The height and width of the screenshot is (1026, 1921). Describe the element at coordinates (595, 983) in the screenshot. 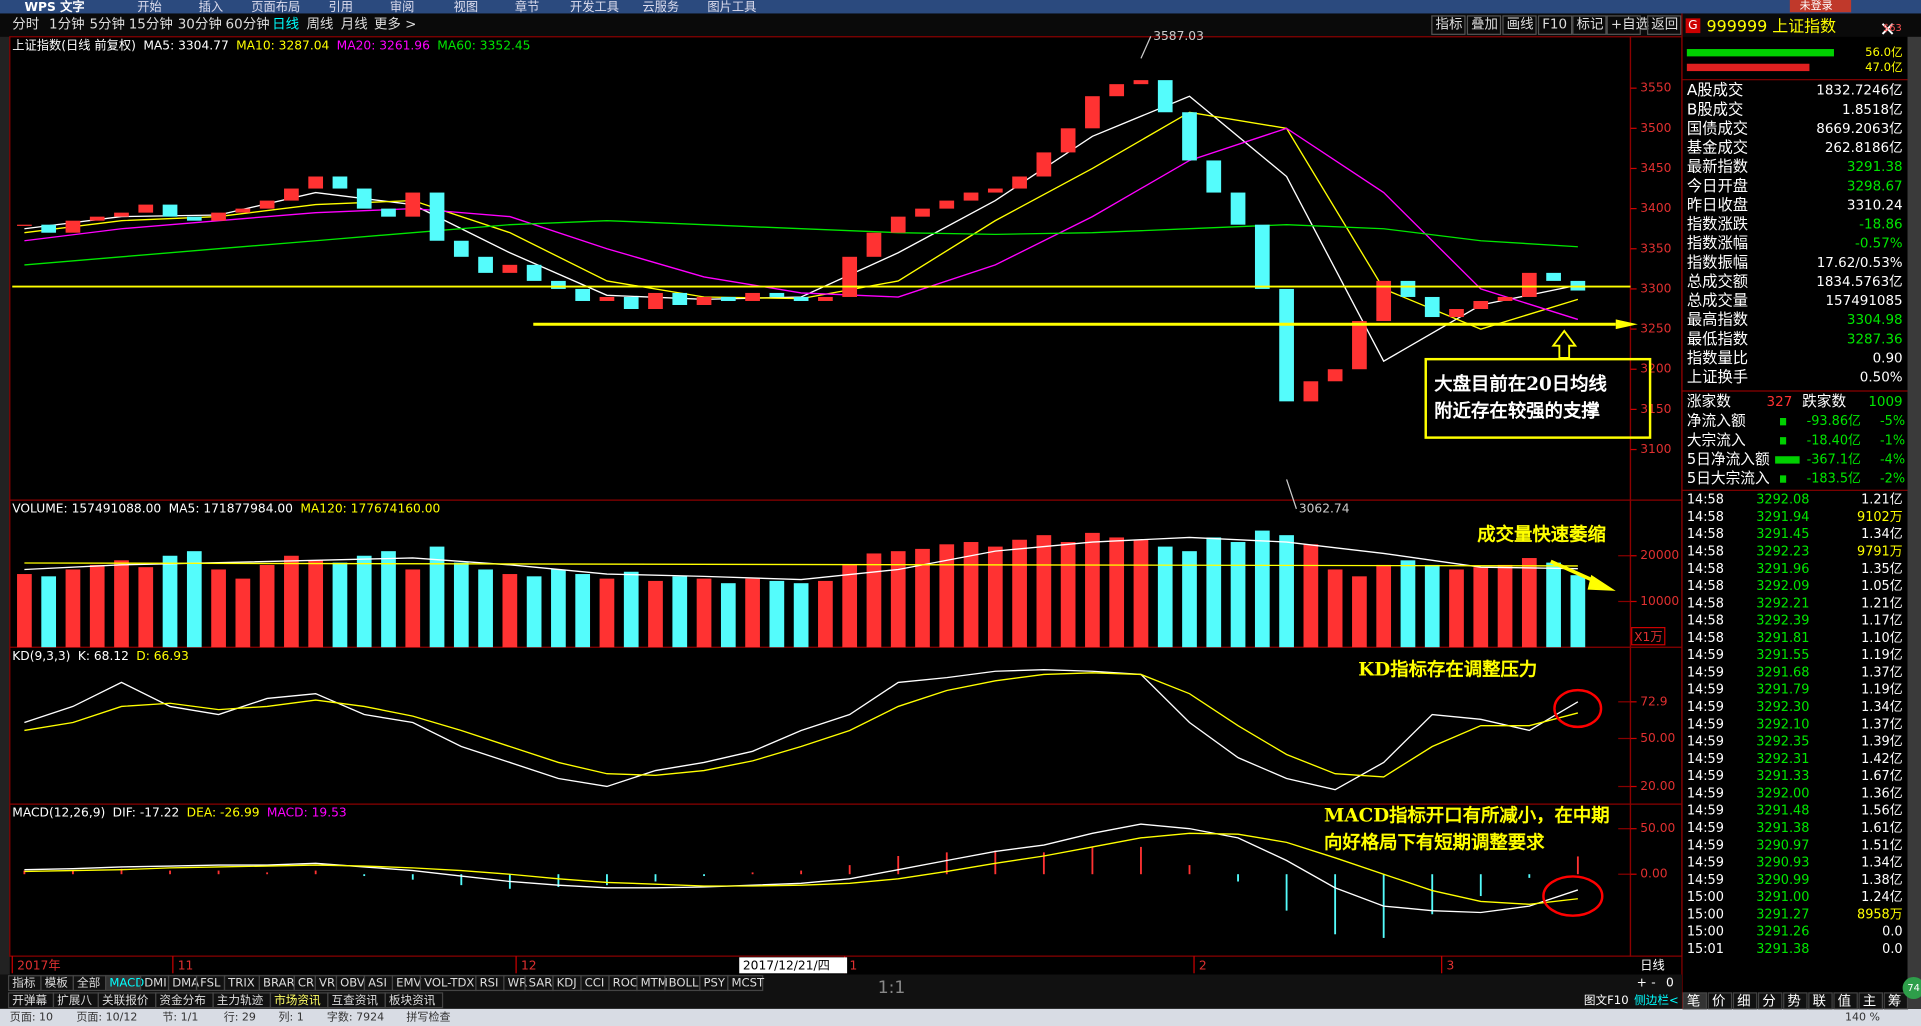

I see `indicator-tab: CCI` at that location.